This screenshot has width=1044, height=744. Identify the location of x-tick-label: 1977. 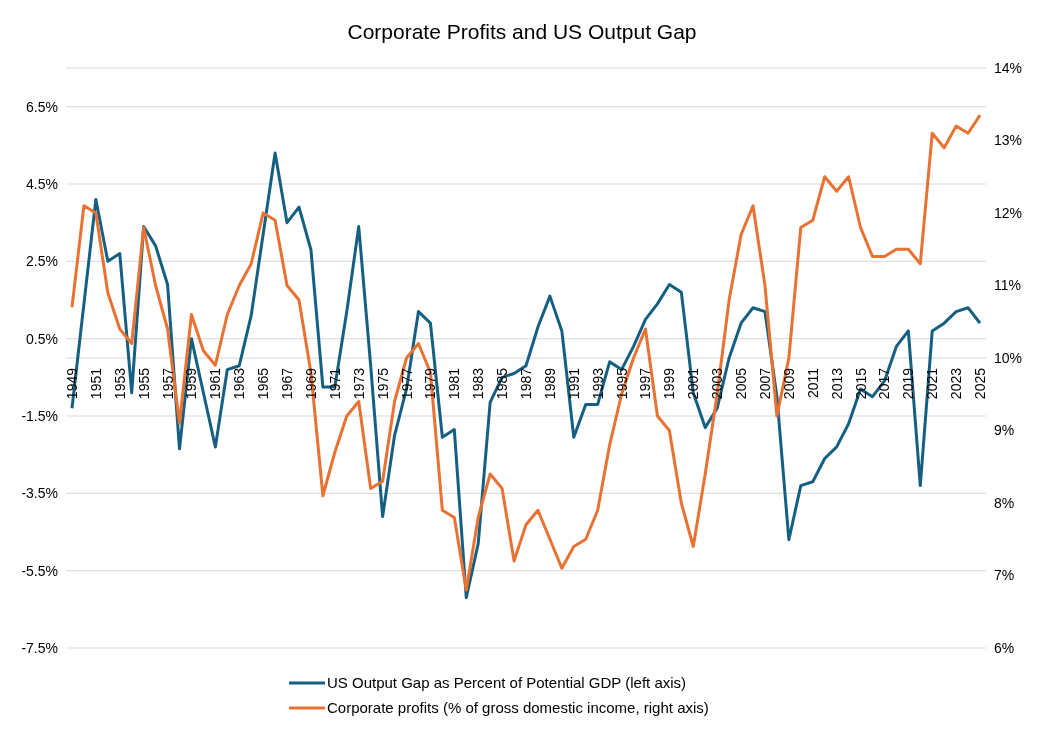
(406, 383).